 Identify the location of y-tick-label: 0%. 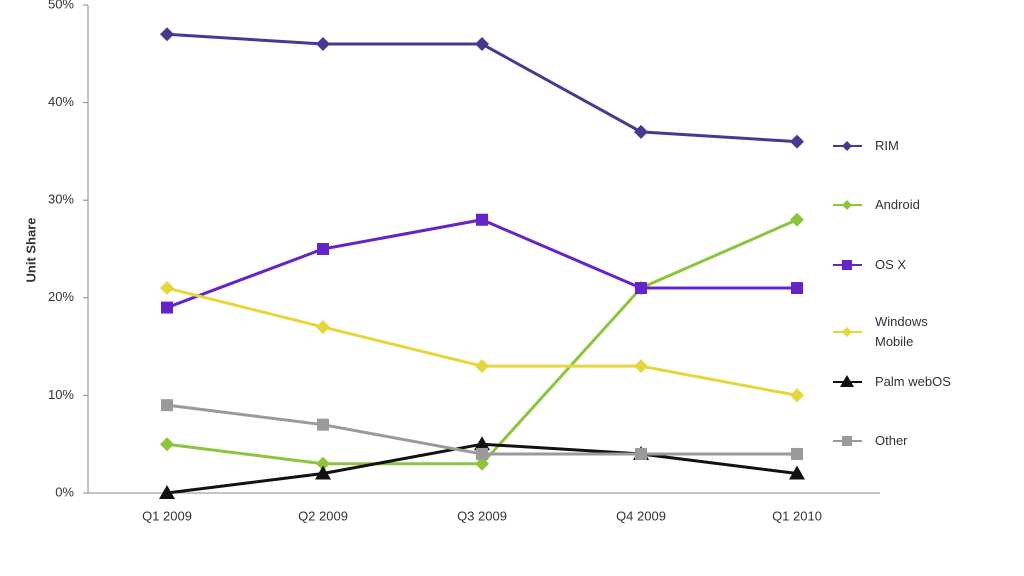
(64, 491).